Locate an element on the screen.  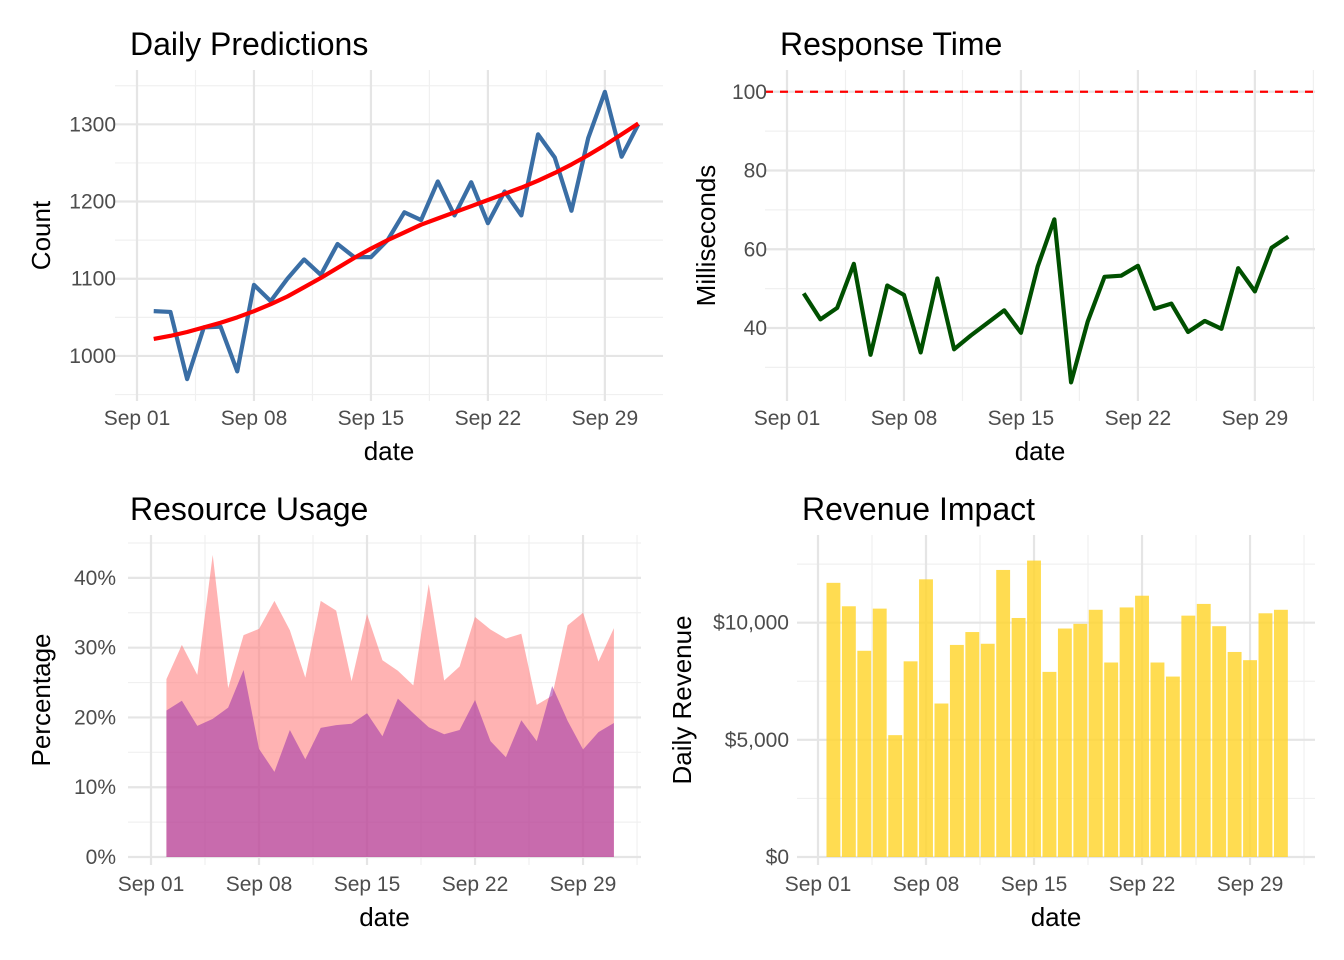
y-tick-label: 1200 is located at coordinates (92, 202).